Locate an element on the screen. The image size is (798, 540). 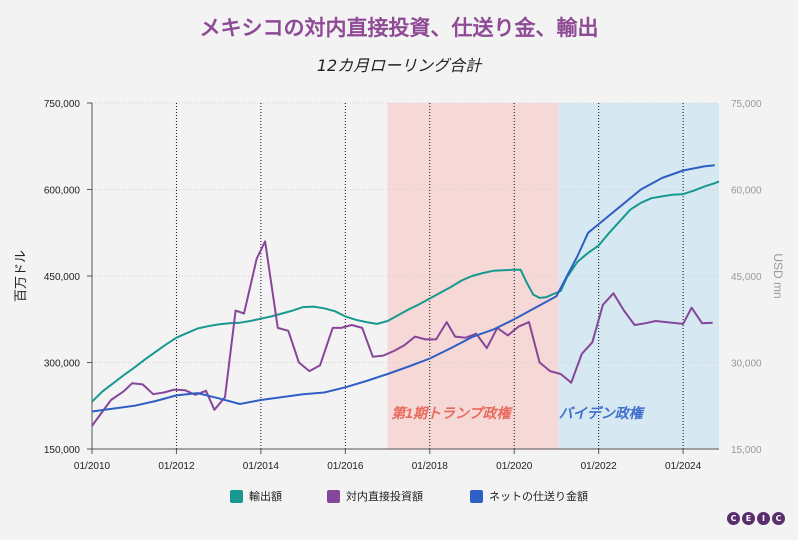
legend: 輸出額 対内直接投資額 ネットの仕送り金額 is located at coordinates (399, 496).